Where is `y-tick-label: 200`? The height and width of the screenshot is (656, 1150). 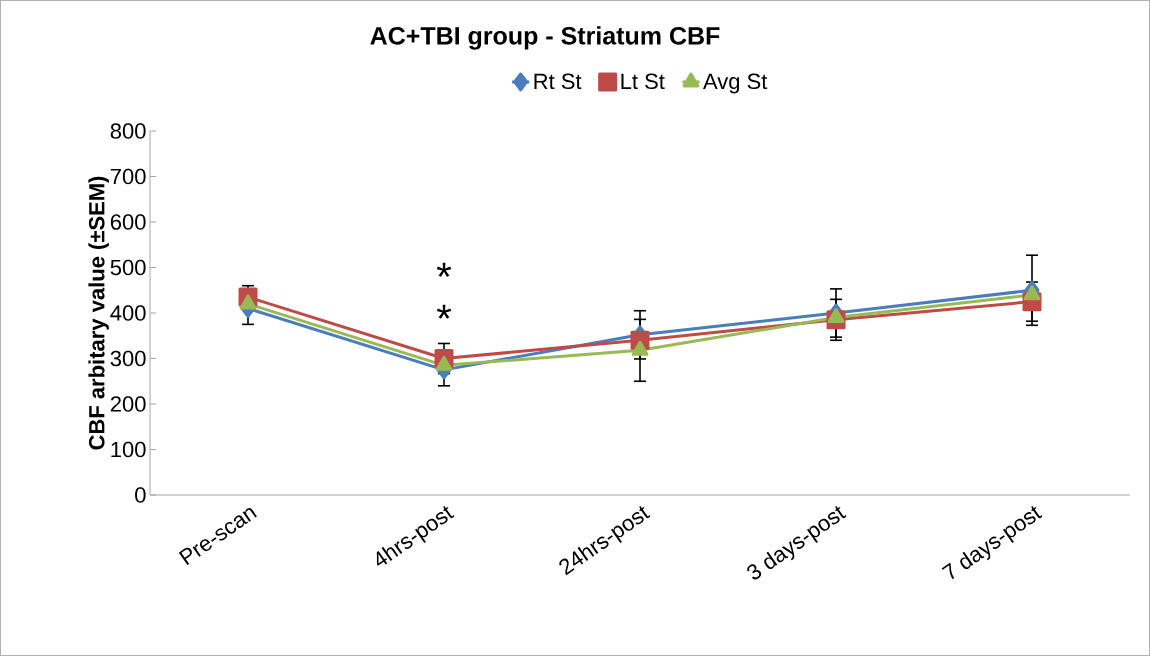
y-tick-label: 200 is located at coordinates (128, 404).